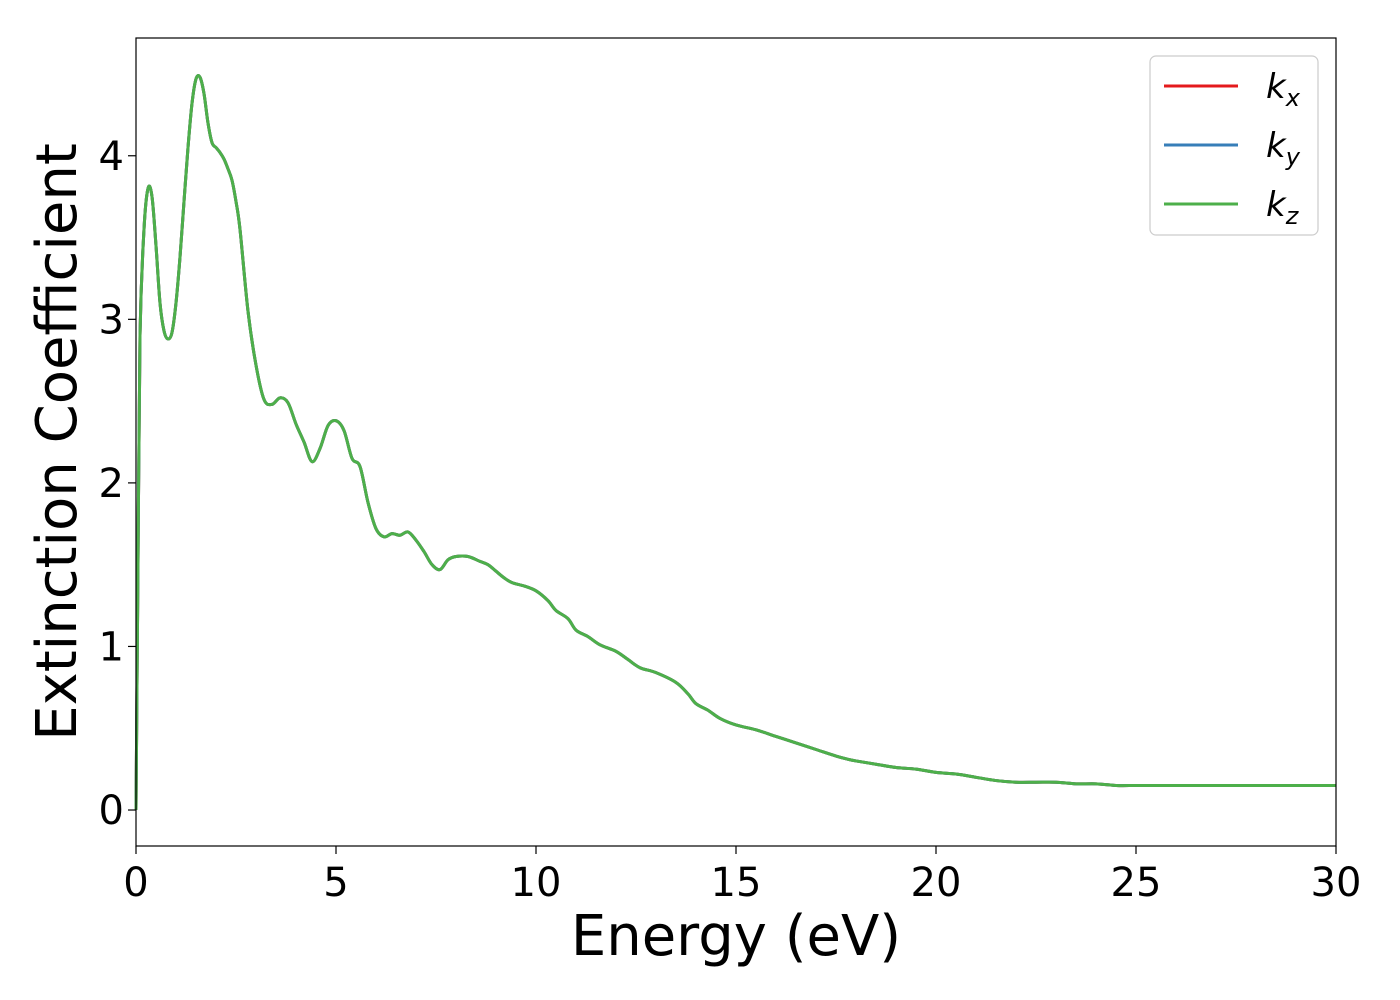 This screenshot has width=1400, height=1000. I want to click on x-tick-label-15: 15, so click(736, 883).